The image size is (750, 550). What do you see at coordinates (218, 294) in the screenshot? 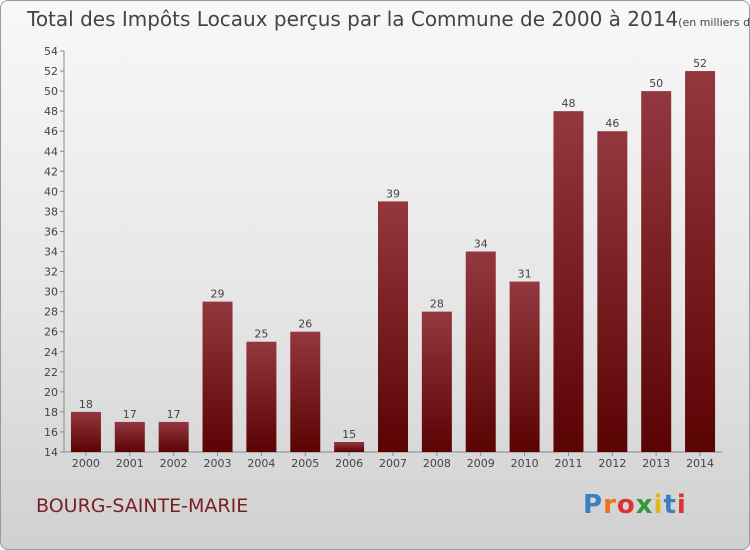
I see `bar-value-label: 29` at bounding box center [218, 294].